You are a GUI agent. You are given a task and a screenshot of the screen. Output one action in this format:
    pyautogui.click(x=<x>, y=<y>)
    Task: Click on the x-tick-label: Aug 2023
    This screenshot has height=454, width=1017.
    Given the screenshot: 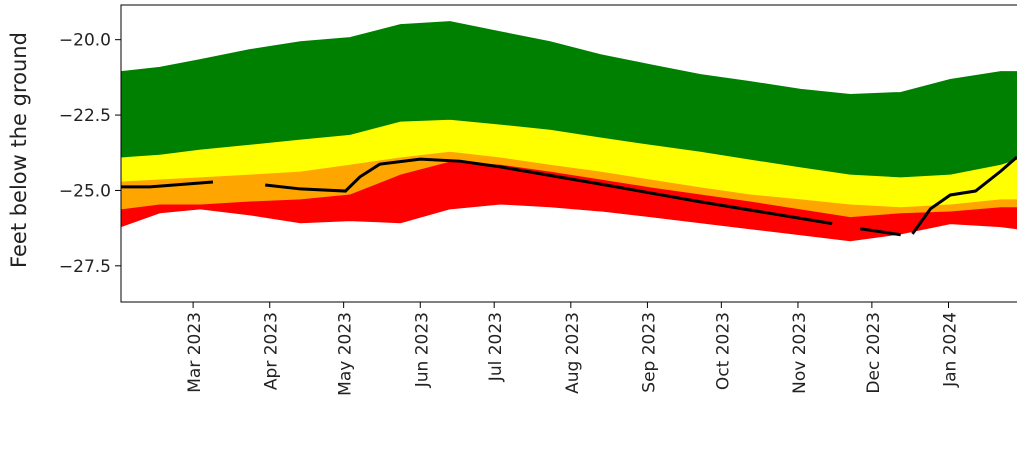 What is the action you would take?
    pyautogui.click(x=573, y=353)
    